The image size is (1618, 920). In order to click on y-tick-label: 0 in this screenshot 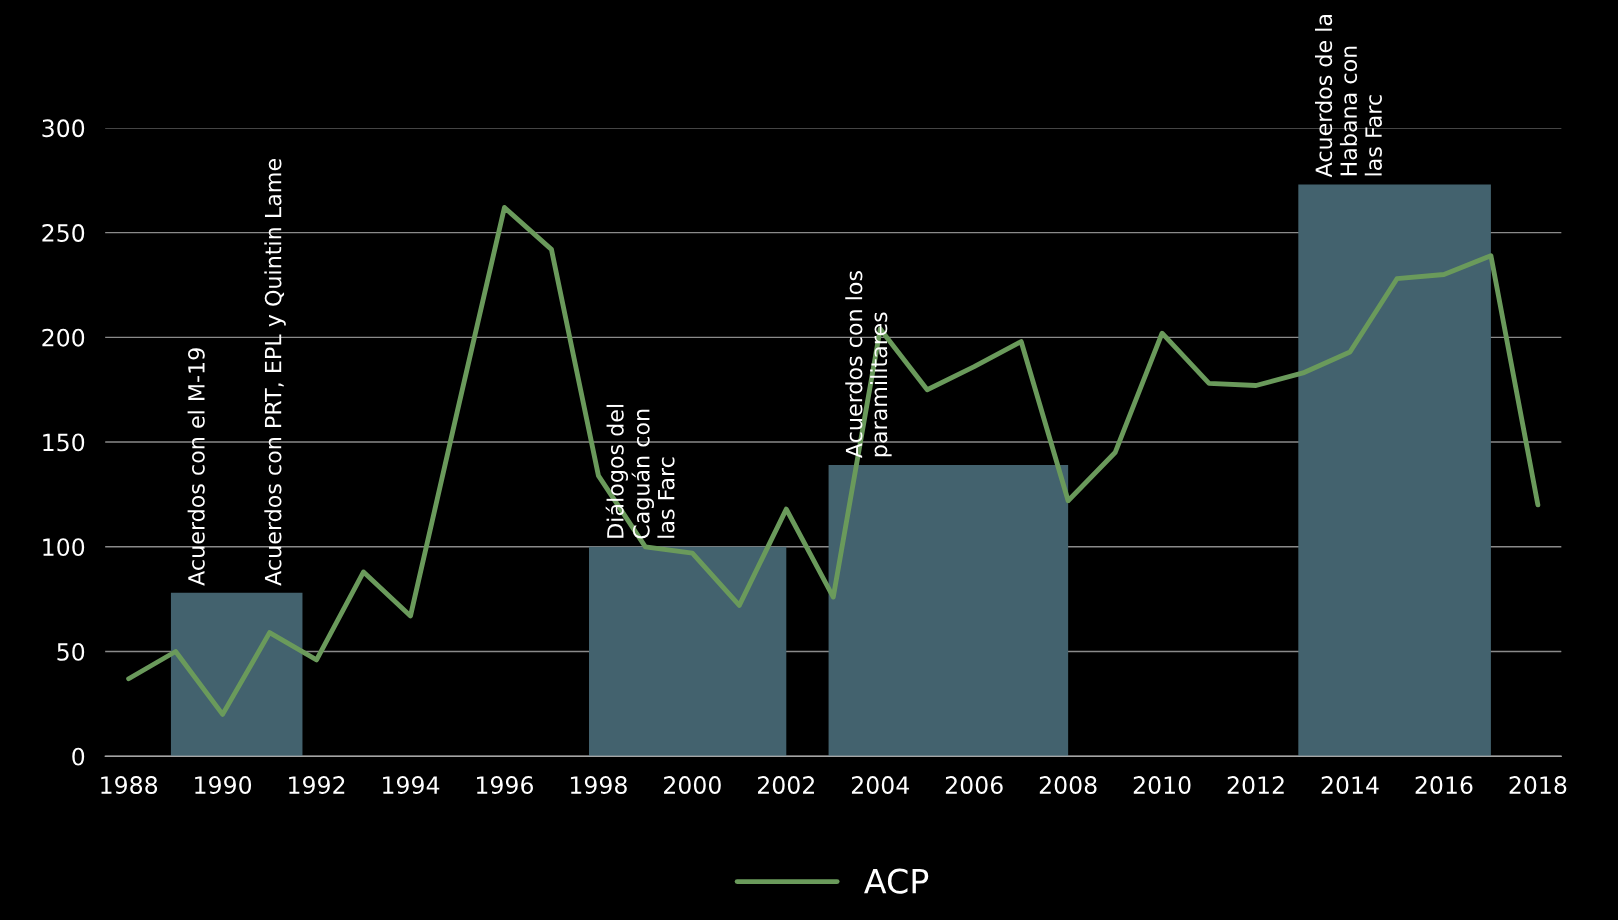, I will do `click(78, 756)`.